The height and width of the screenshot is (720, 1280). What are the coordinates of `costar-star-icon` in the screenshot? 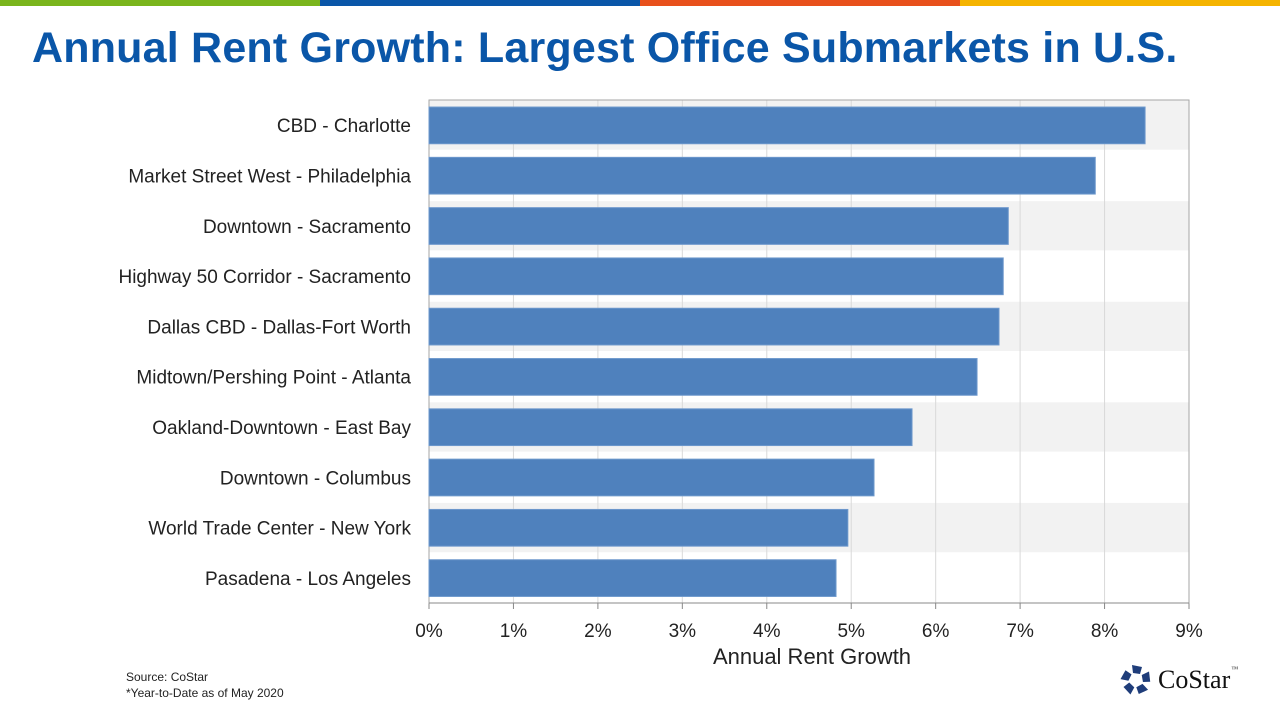 It's located at (1135, 680).